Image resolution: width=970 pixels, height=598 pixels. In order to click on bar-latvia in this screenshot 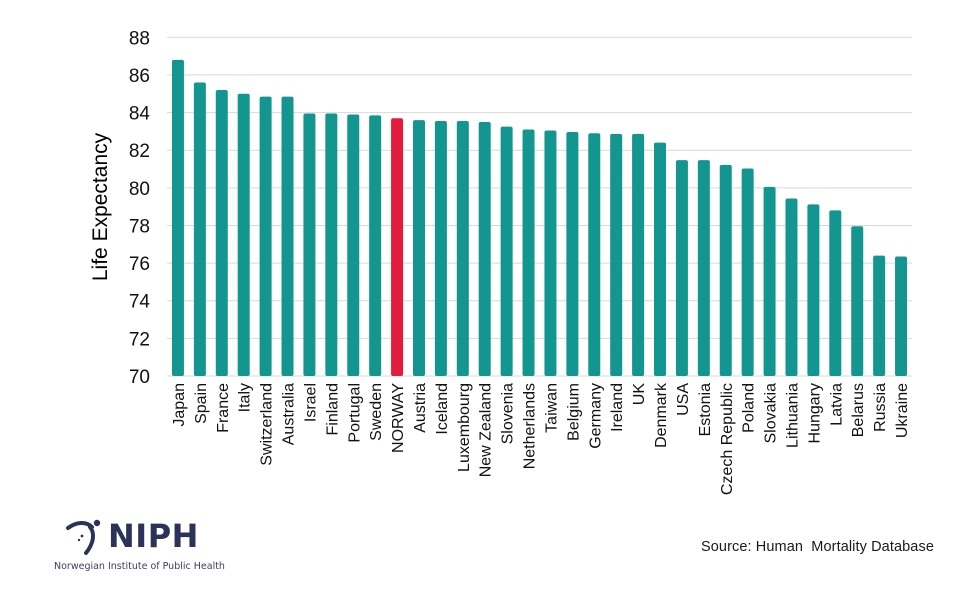, I will do `click(835, 293)`.